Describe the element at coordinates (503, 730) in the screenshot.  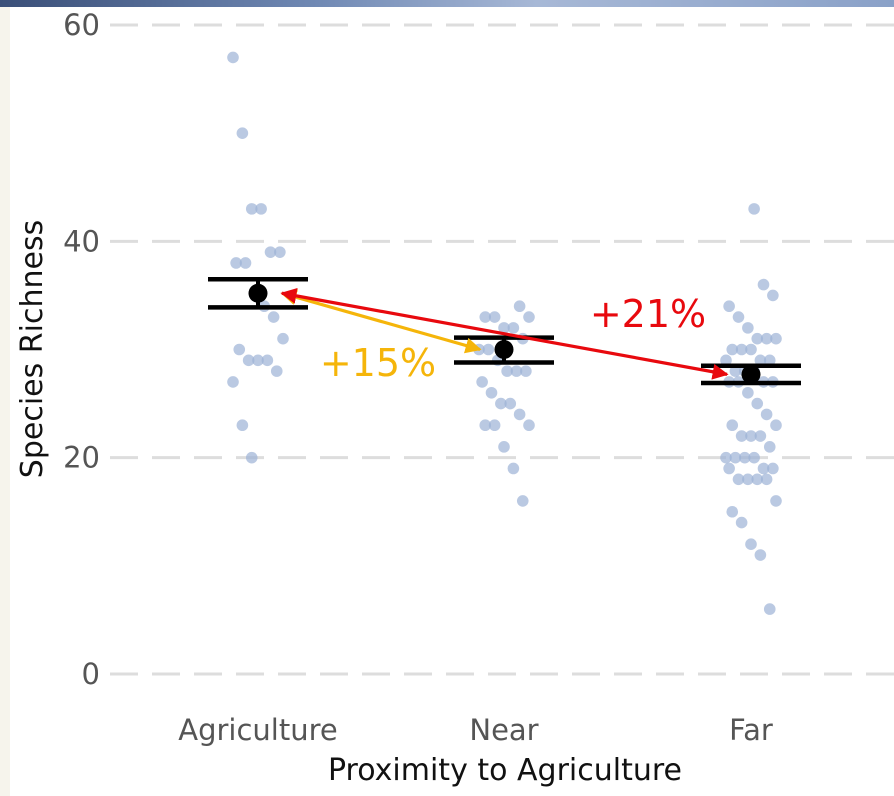
I see `x-tick-label: Near` at that location.